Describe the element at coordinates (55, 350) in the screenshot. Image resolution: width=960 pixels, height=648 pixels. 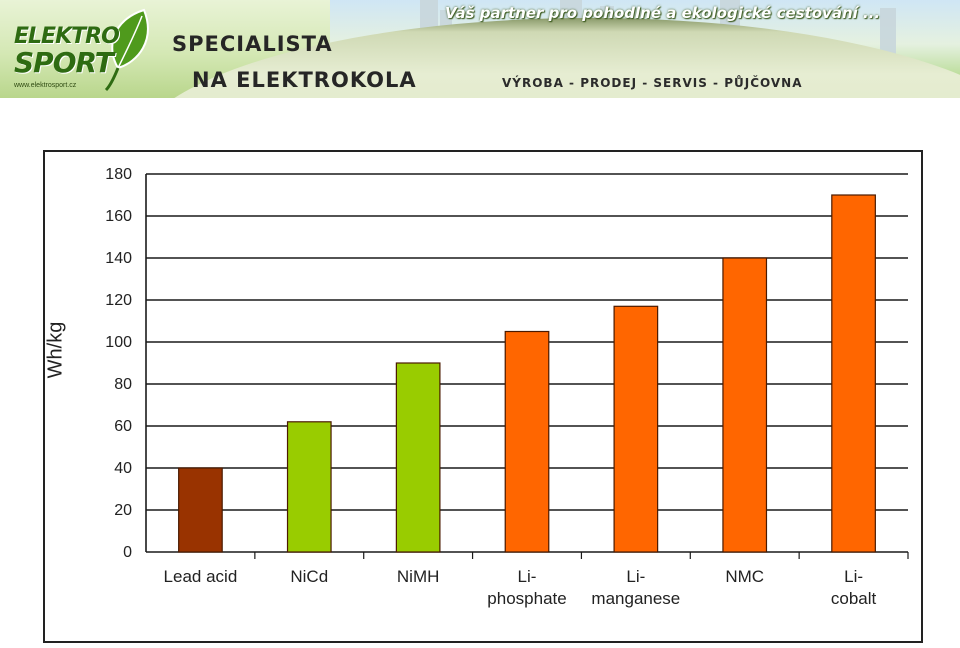
I see `y-axis-label: Wh/kg` at that location.